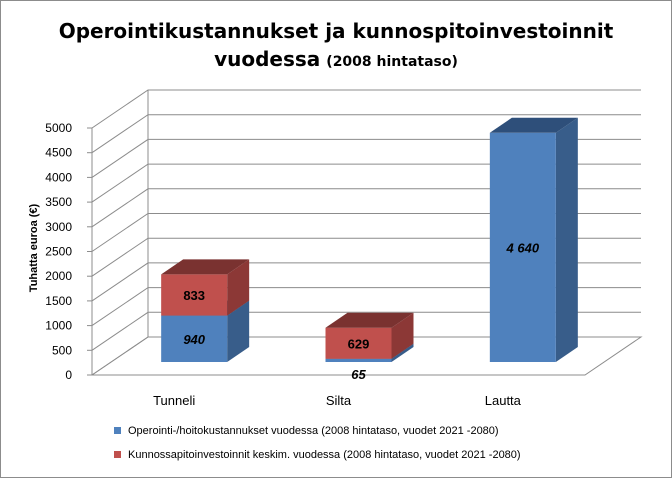 The height and width of the screenshot is (478, 672). I want to click on data-label: 65, so click(358, 374).